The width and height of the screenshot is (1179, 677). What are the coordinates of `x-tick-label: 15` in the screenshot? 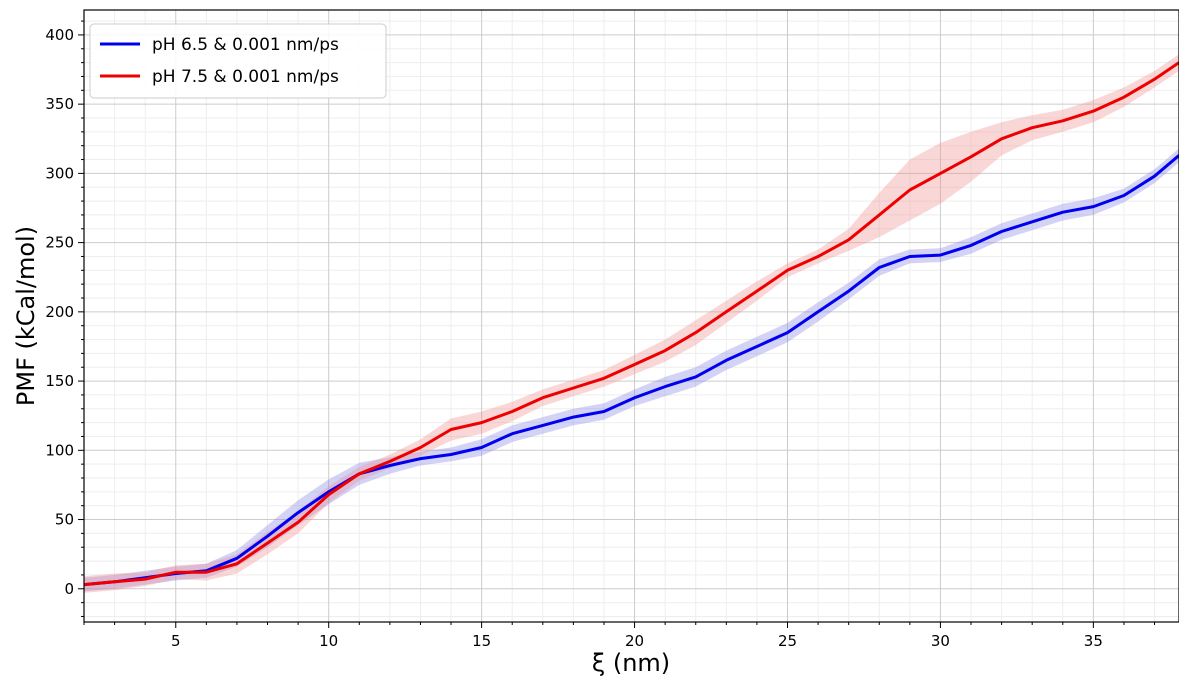 It's located at (481, 641).